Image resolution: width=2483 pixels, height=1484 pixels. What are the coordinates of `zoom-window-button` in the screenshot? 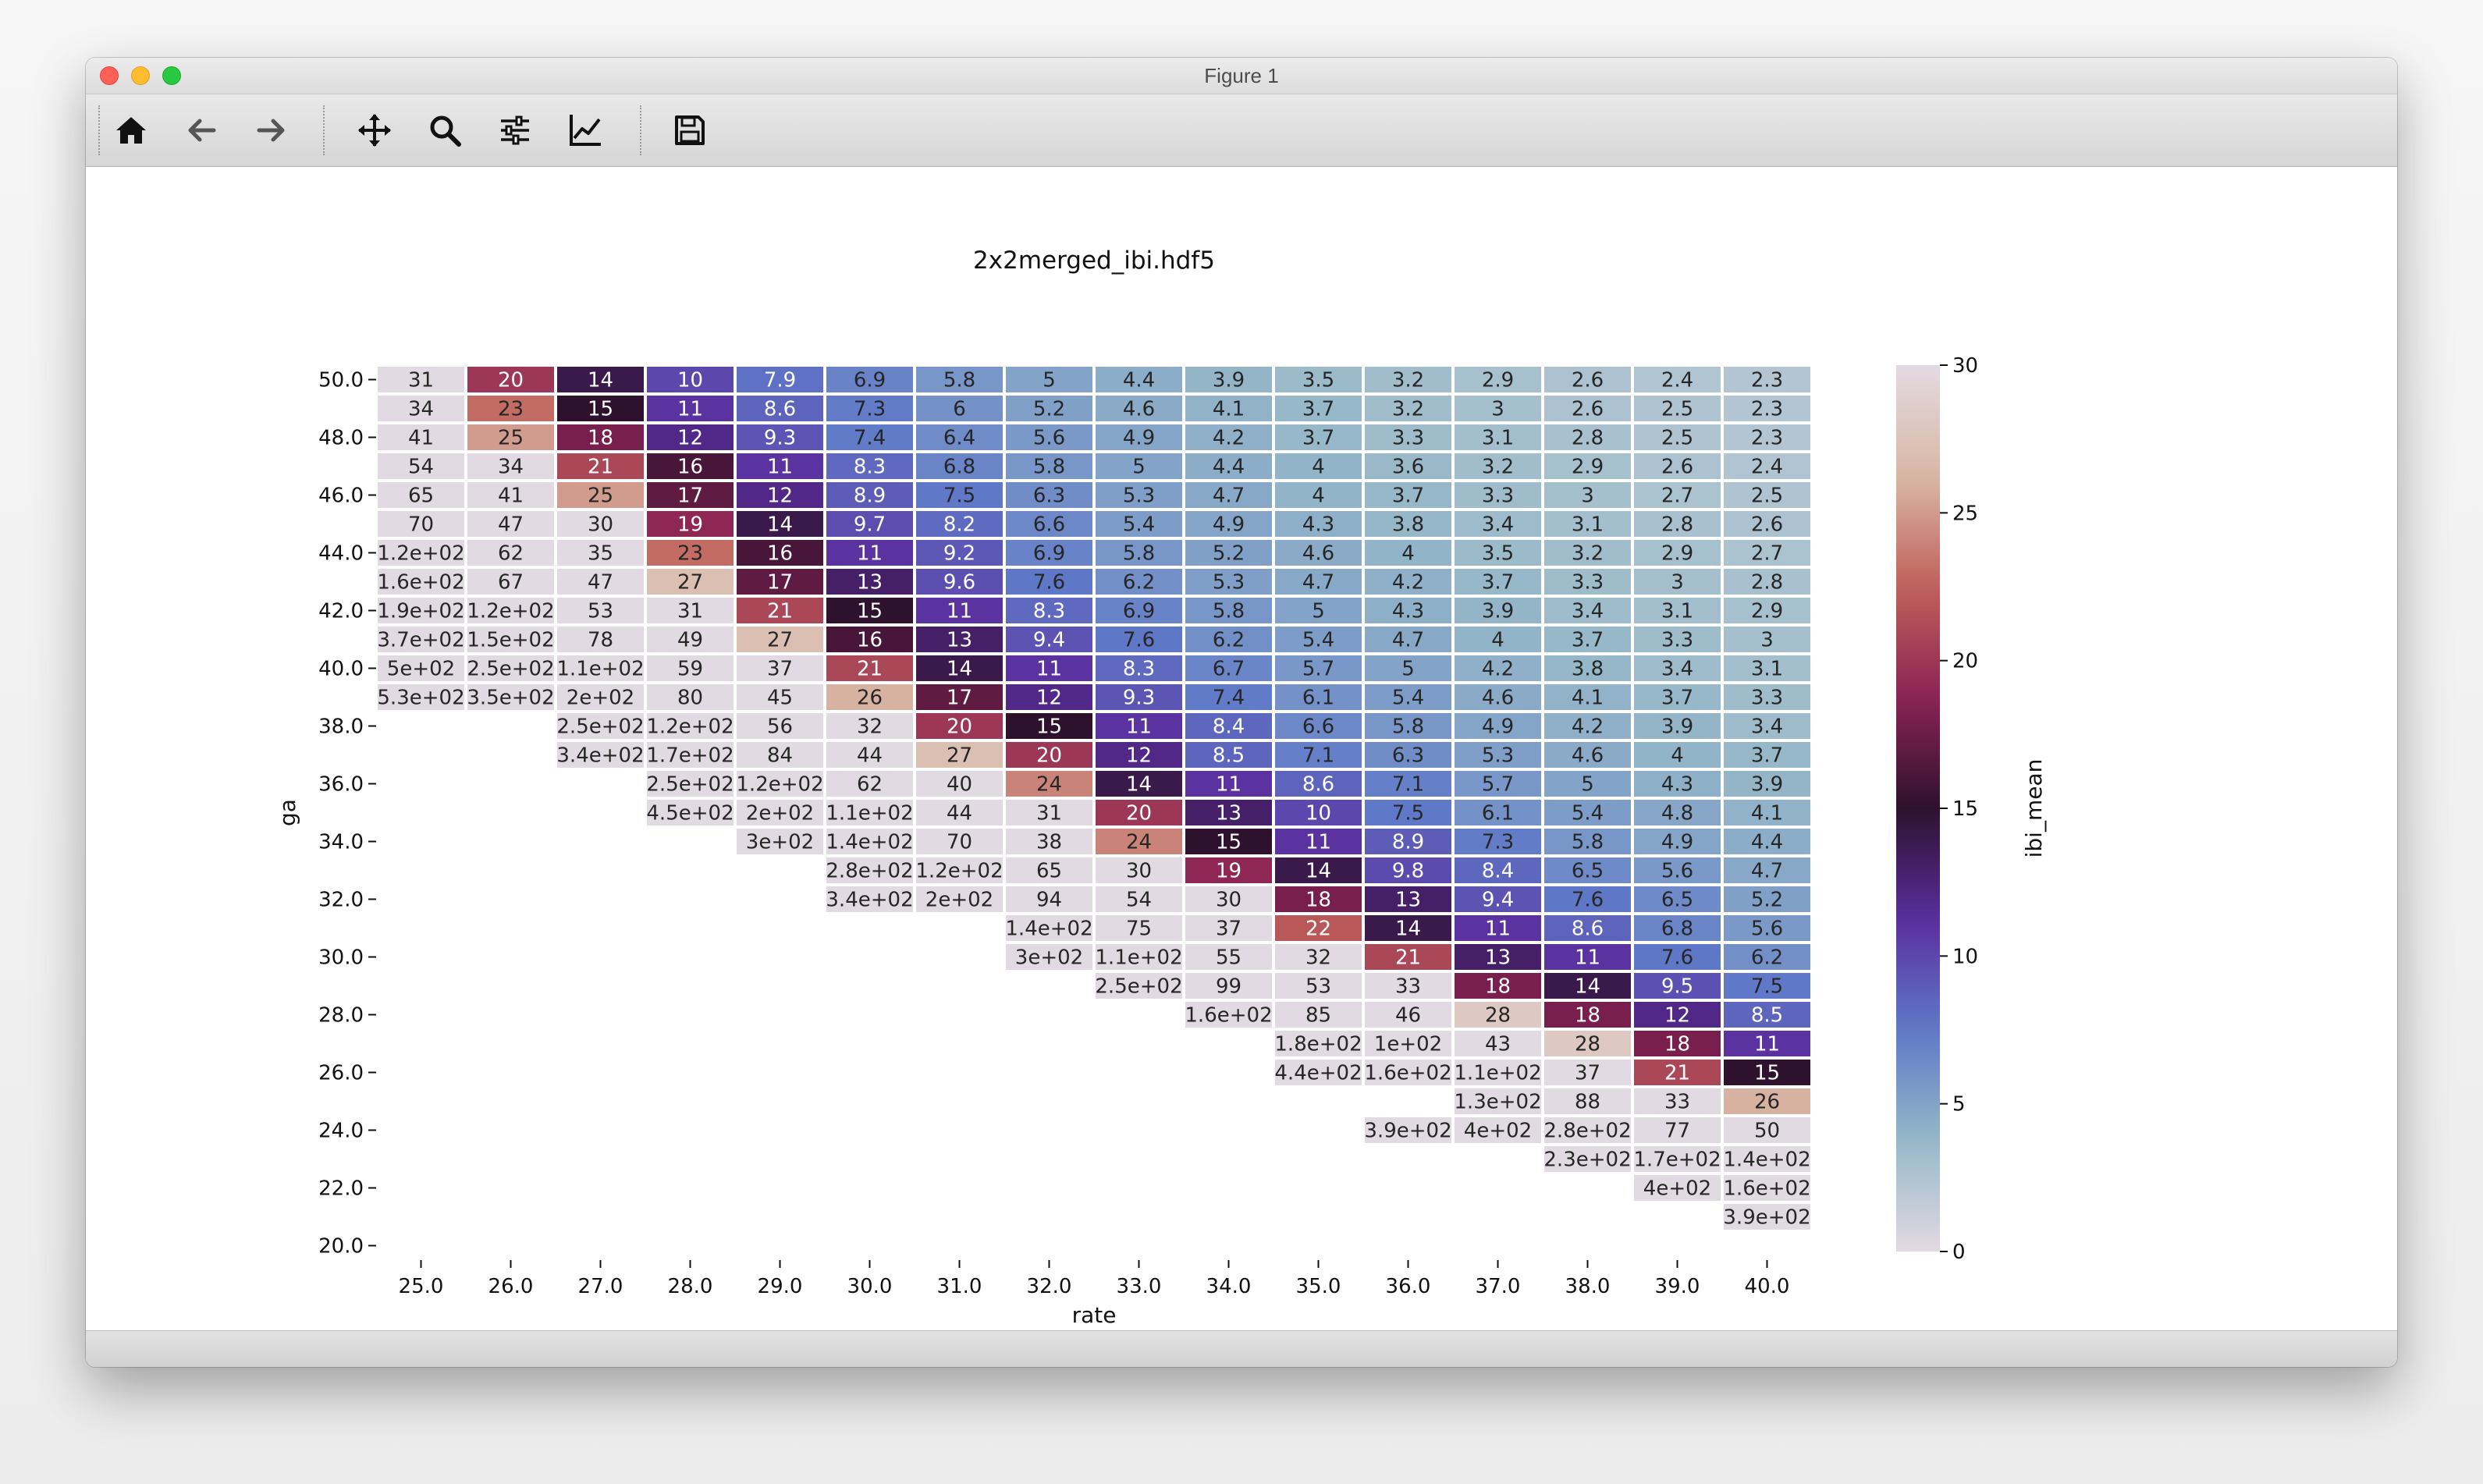 It's located at (171, 76).